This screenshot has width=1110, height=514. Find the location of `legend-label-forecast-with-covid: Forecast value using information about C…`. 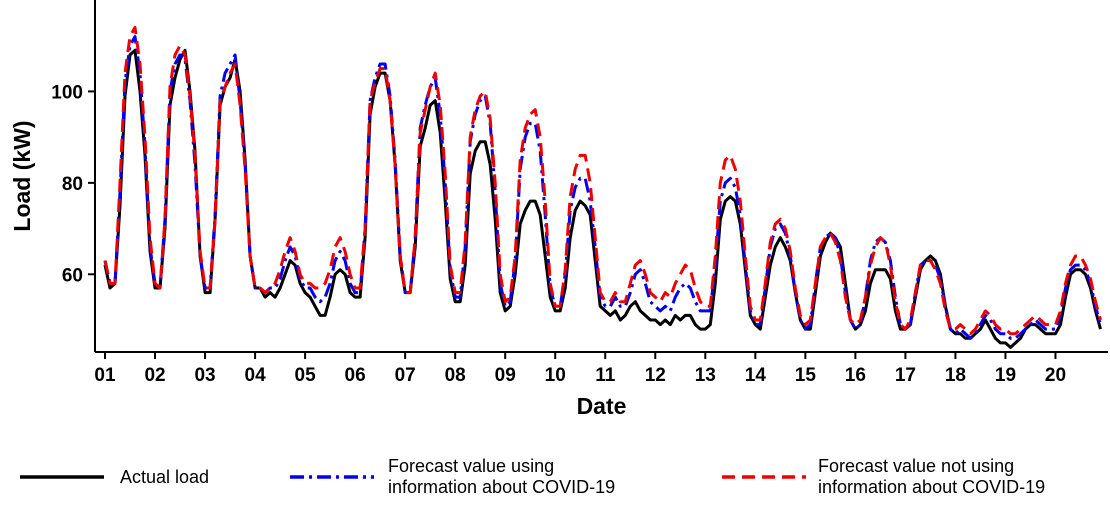

legend-label-forecast-with-covid: Forecast value using information about C… is located at coordinates (502, 476).